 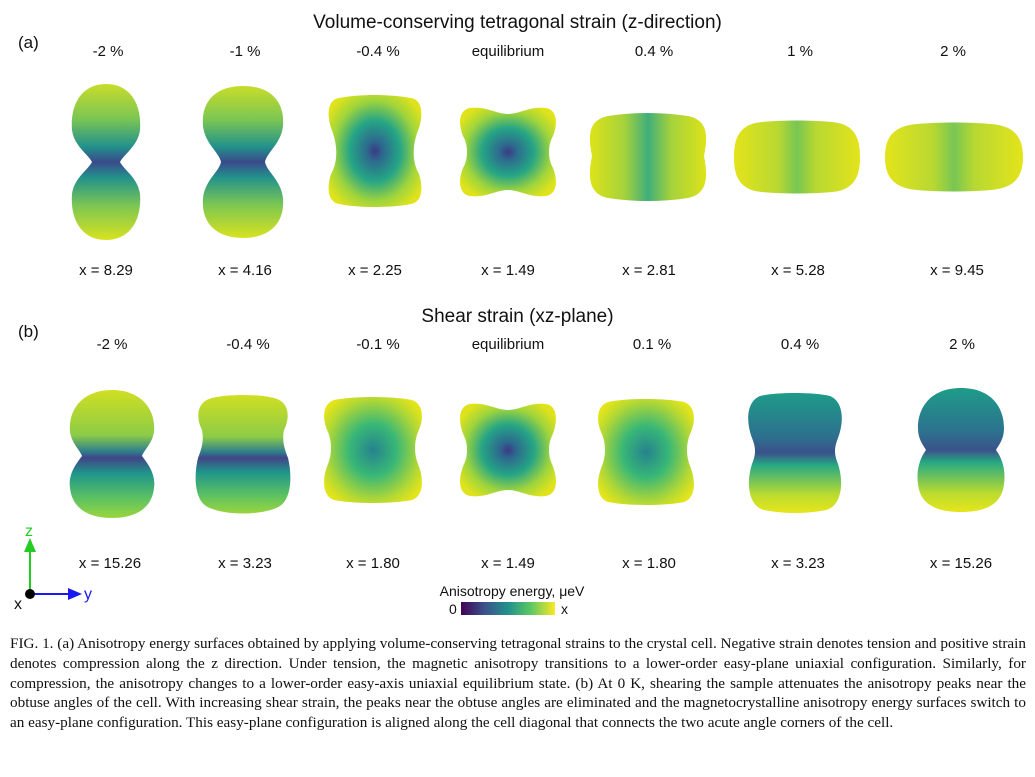 I want to click on panel-a-x-2: x = 4.16, so click(x=245, y=270).